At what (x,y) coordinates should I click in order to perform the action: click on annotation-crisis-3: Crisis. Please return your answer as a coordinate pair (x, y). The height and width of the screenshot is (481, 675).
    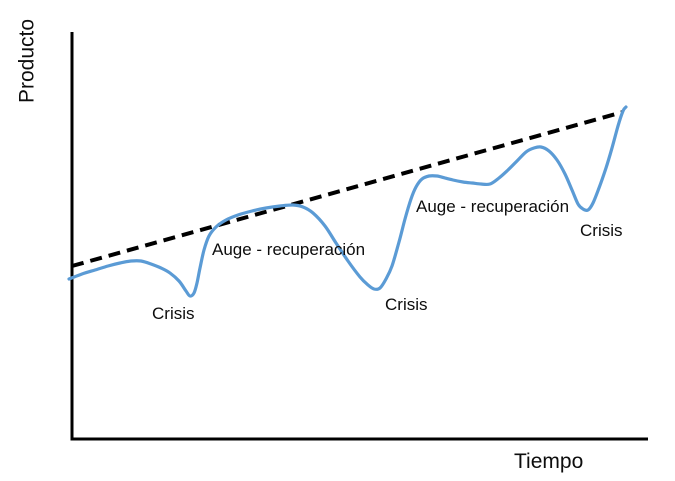
    Looking at the image, I should click on (601, 230).